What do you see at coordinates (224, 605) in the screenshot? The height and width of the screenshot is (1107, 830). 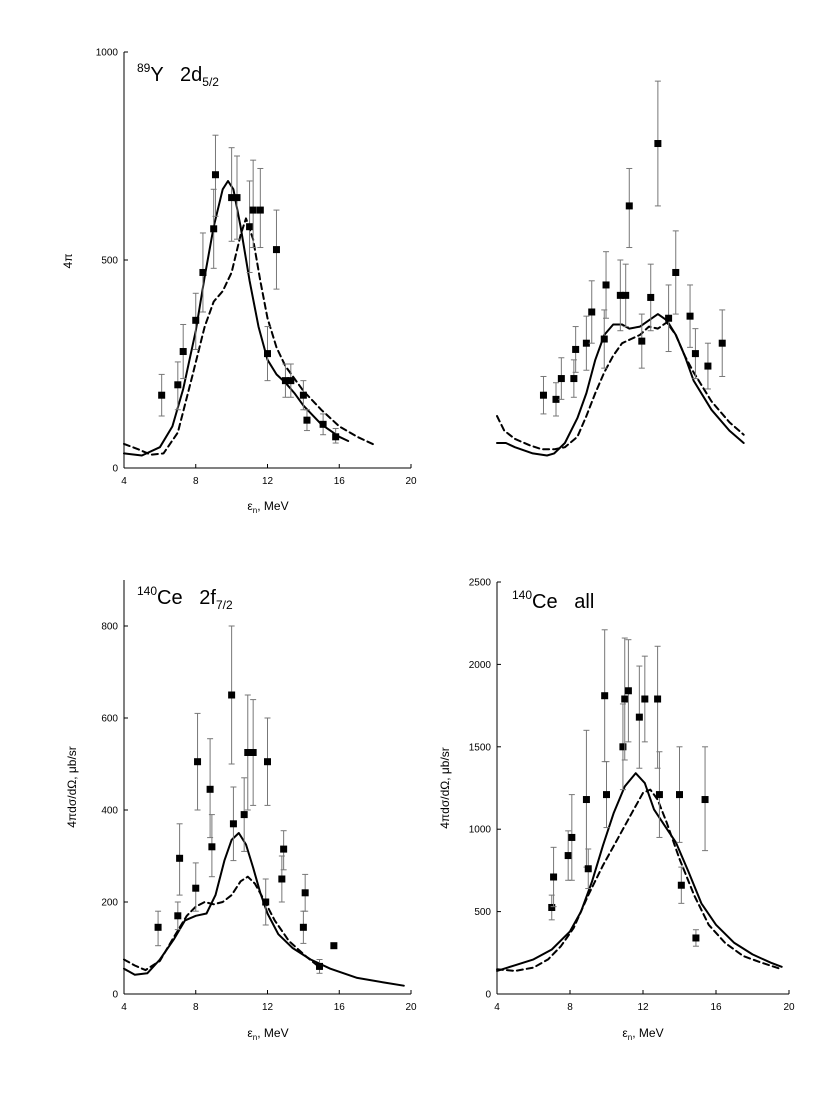 I see `title-subscript: 7/2` at bounding box center [224, 605].